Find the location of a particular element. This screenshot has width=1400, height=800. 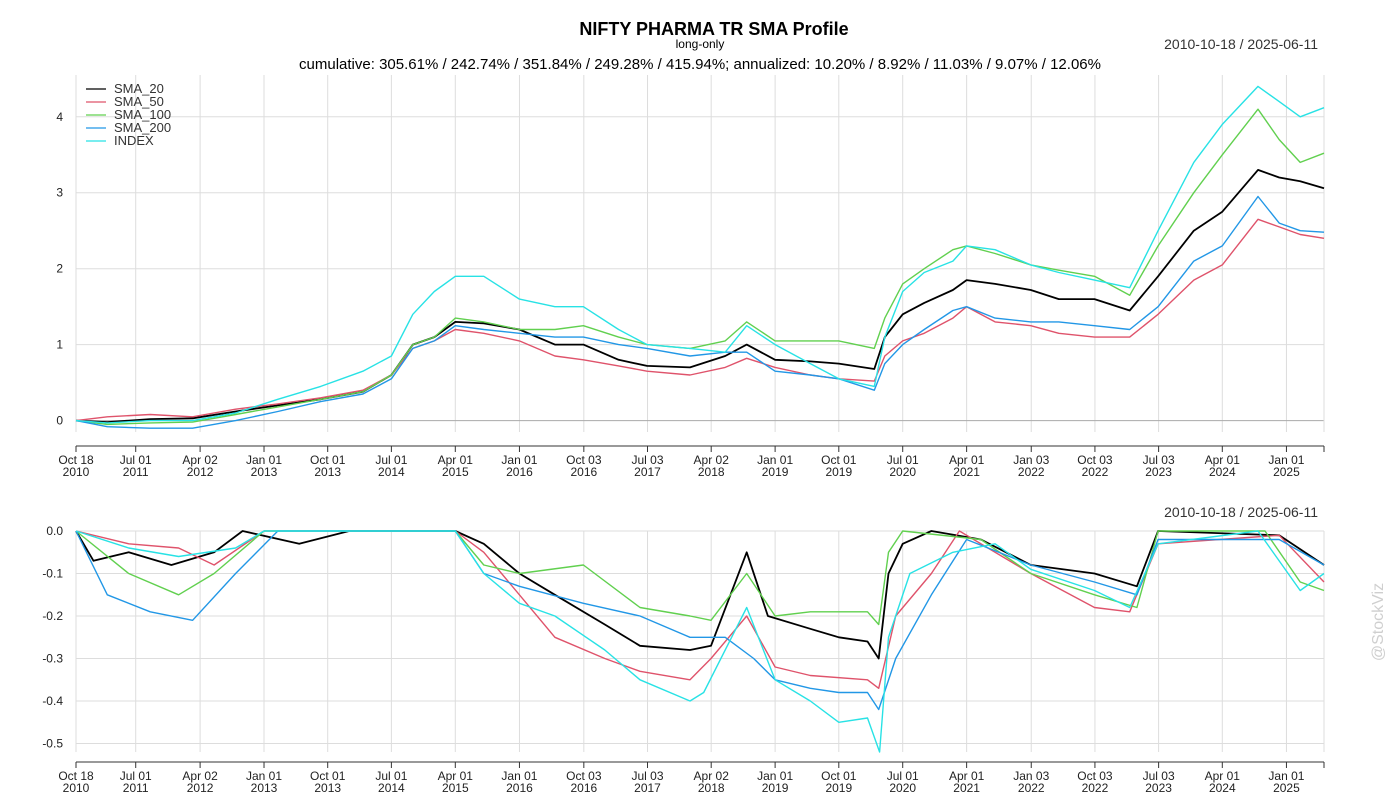

watermark: @StockViz is located at coordinates (1378, 622).